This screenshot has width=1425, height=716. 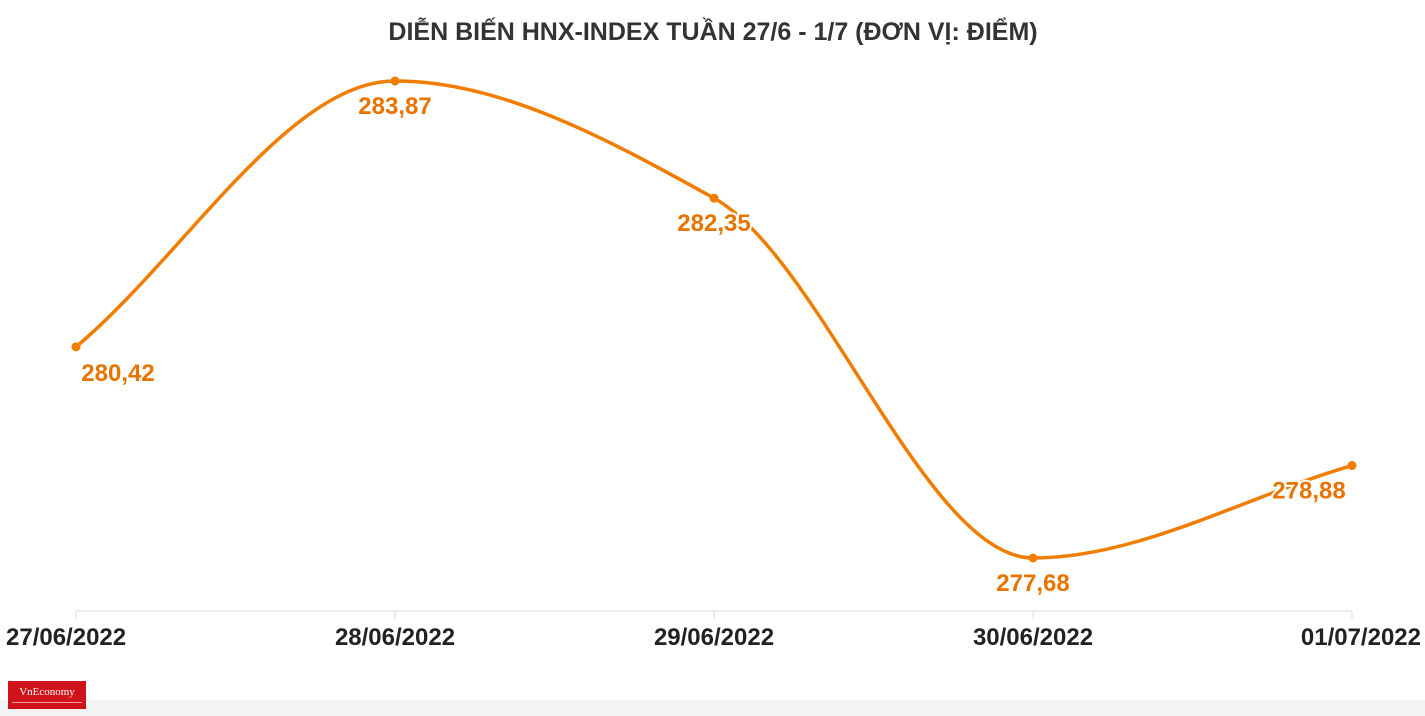 I want to click on x-tick-label: 28/06/2022, so click(x=395, y=637).